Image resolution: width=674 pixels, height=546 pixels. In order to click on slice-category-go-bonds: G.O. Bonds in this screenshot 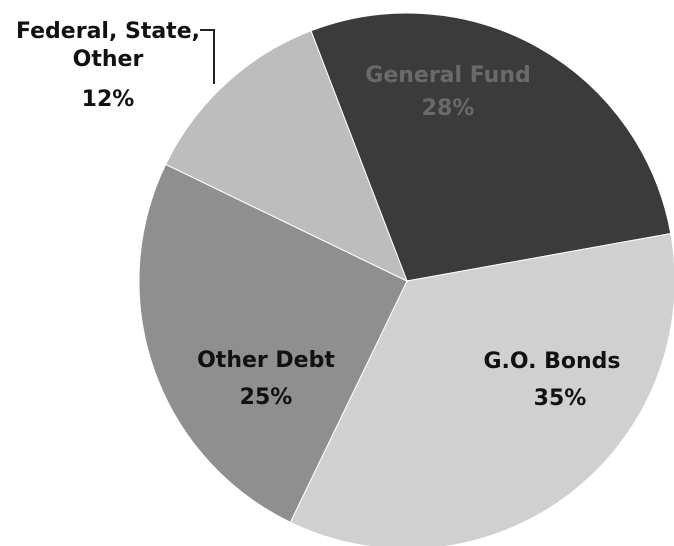, I will do `click(551, 361)`.